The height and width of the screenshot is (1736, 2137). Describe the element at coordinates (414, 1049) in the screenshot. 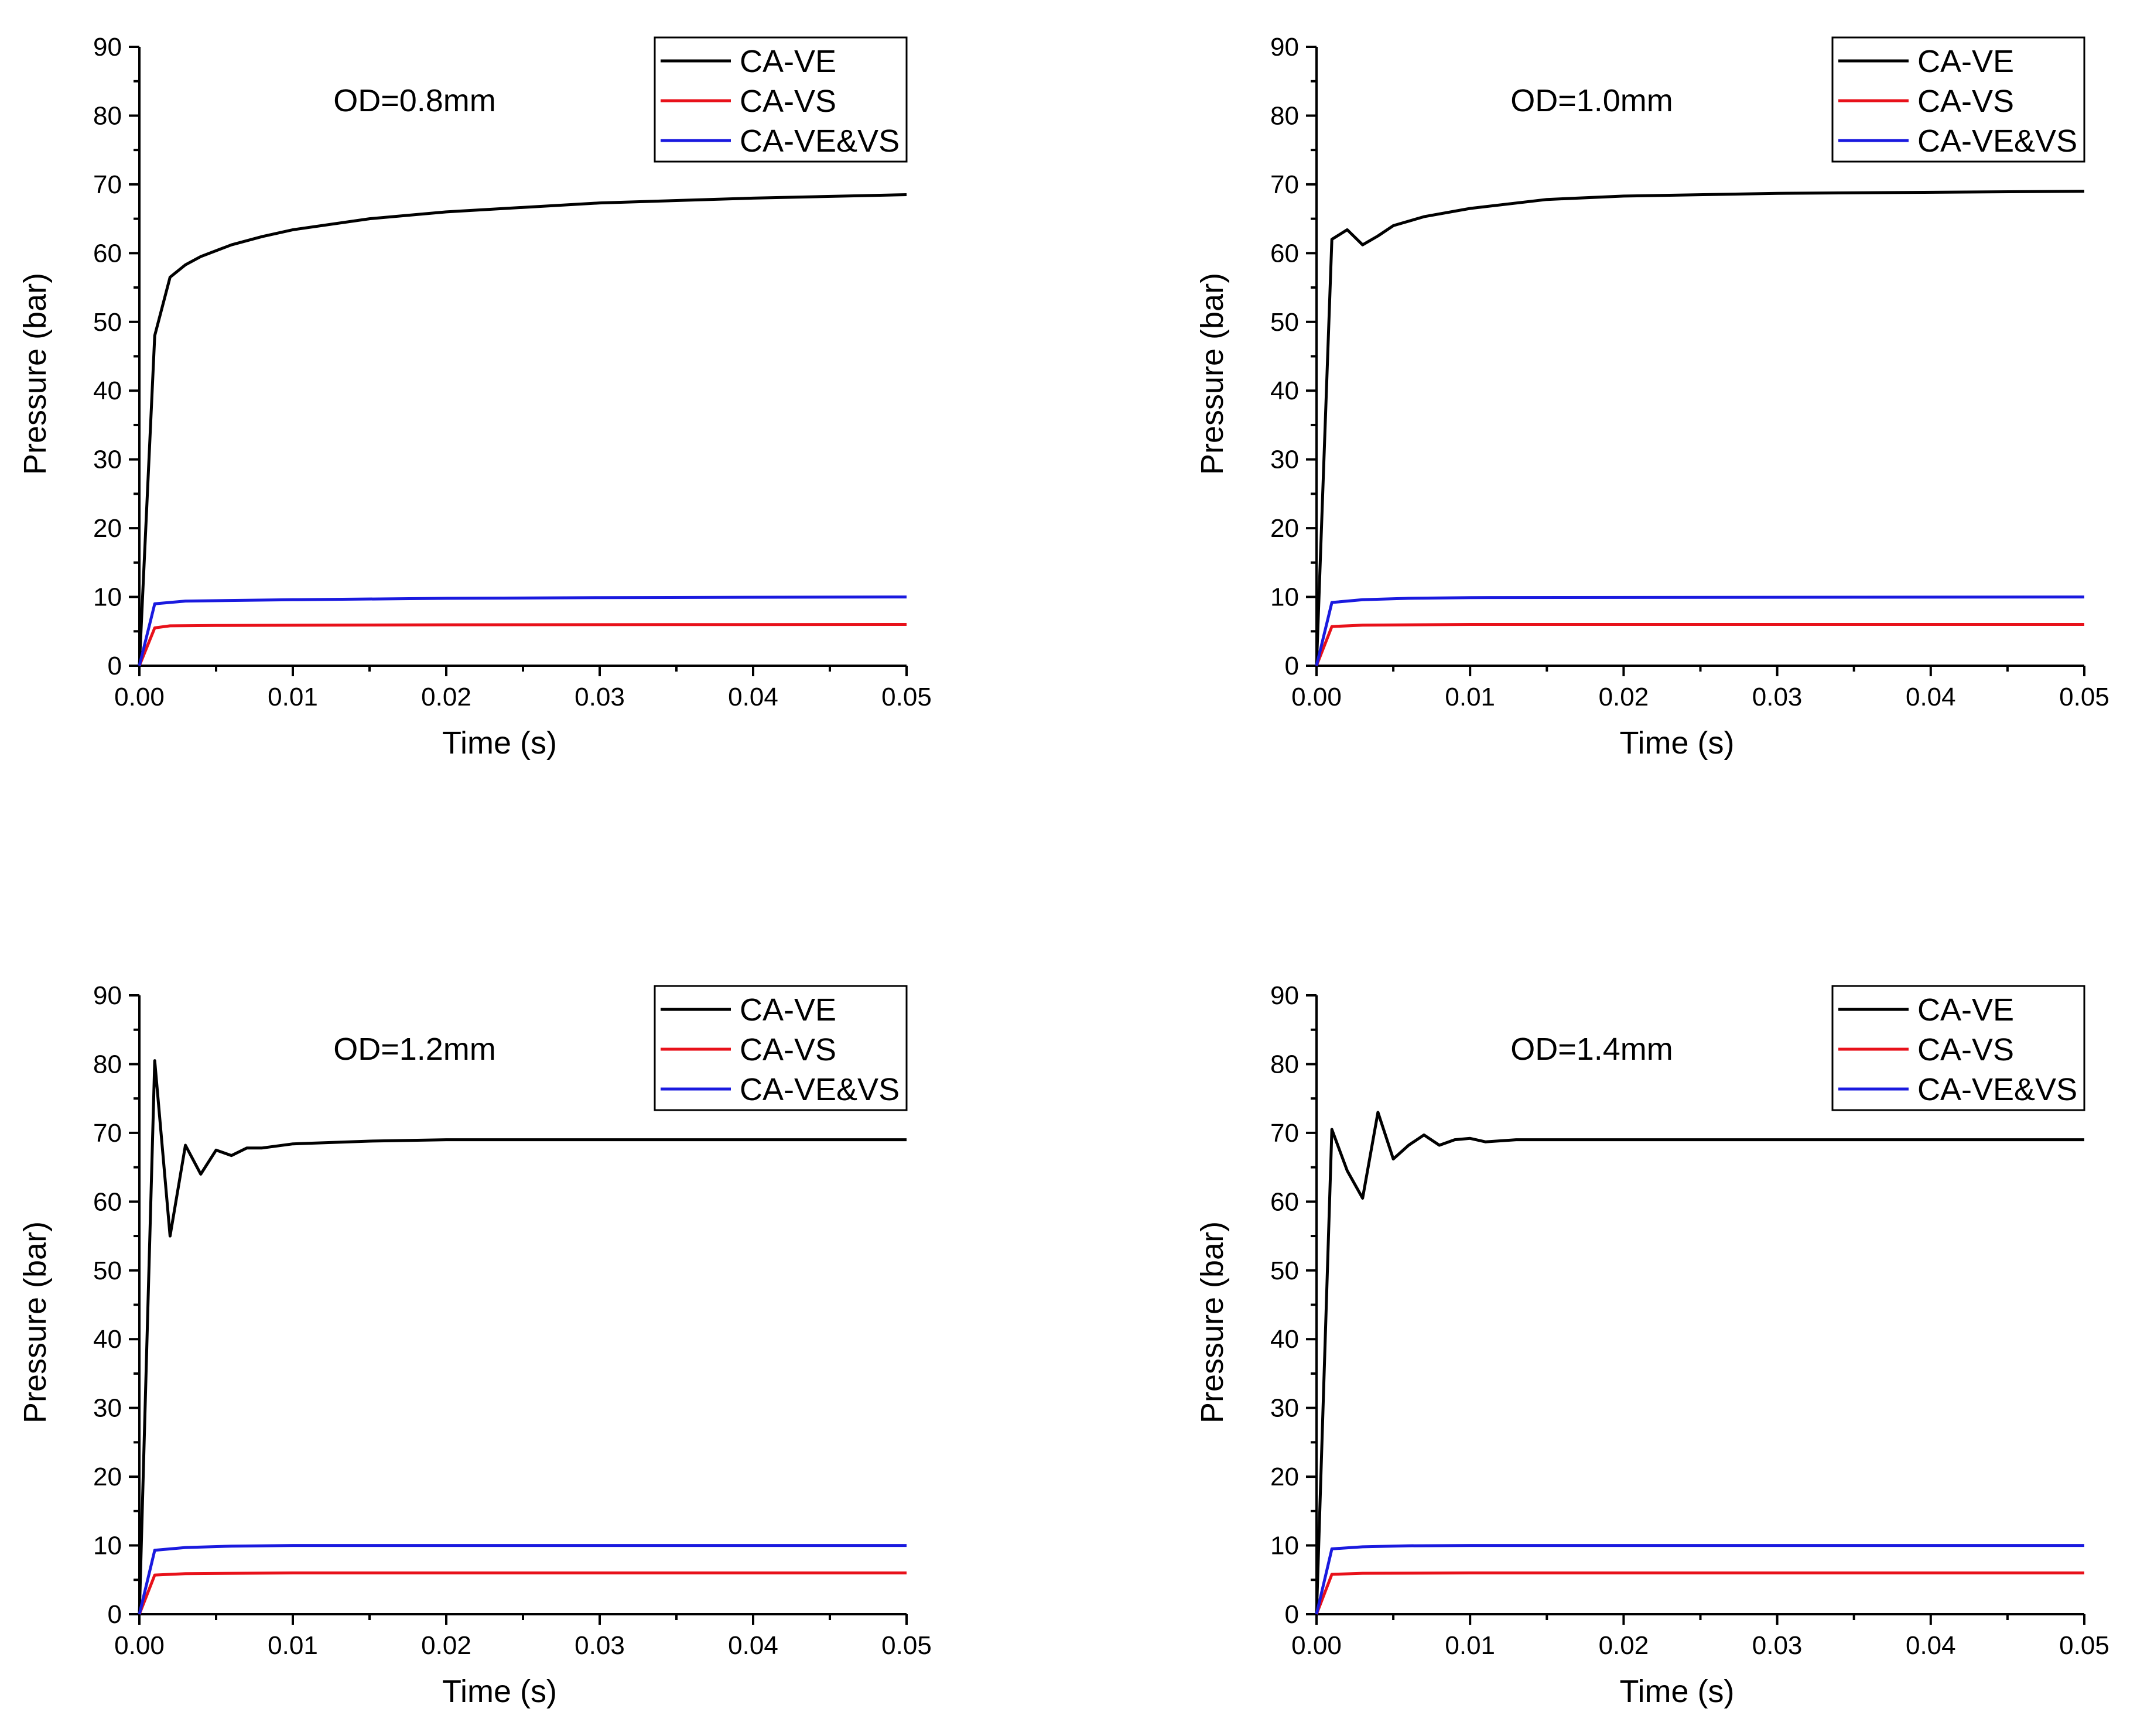

I see `od-annotation: OD=1.2mm` at that location.